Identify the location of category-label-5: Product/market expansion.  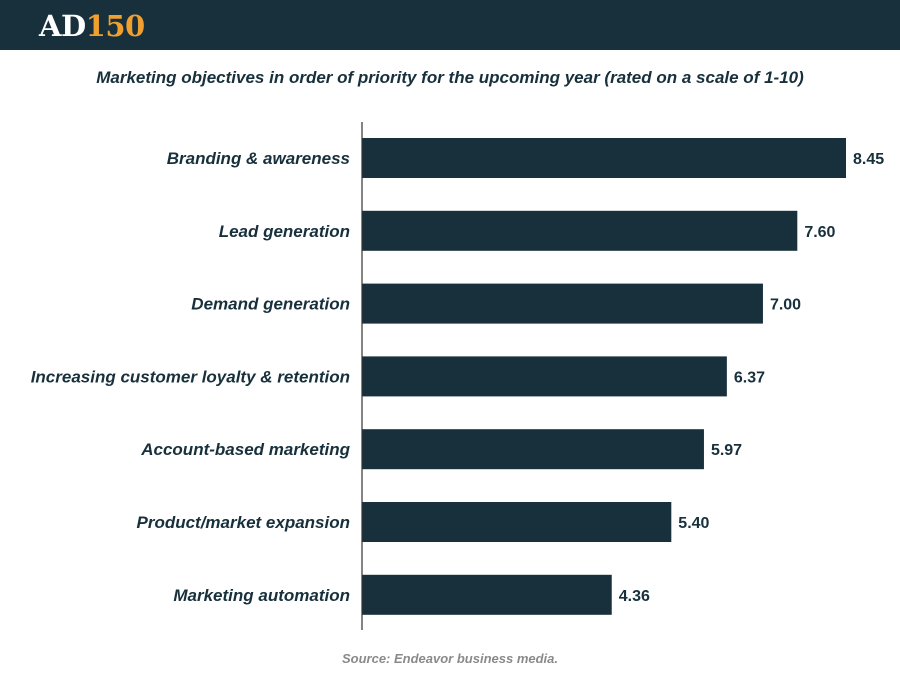
(243, 522).